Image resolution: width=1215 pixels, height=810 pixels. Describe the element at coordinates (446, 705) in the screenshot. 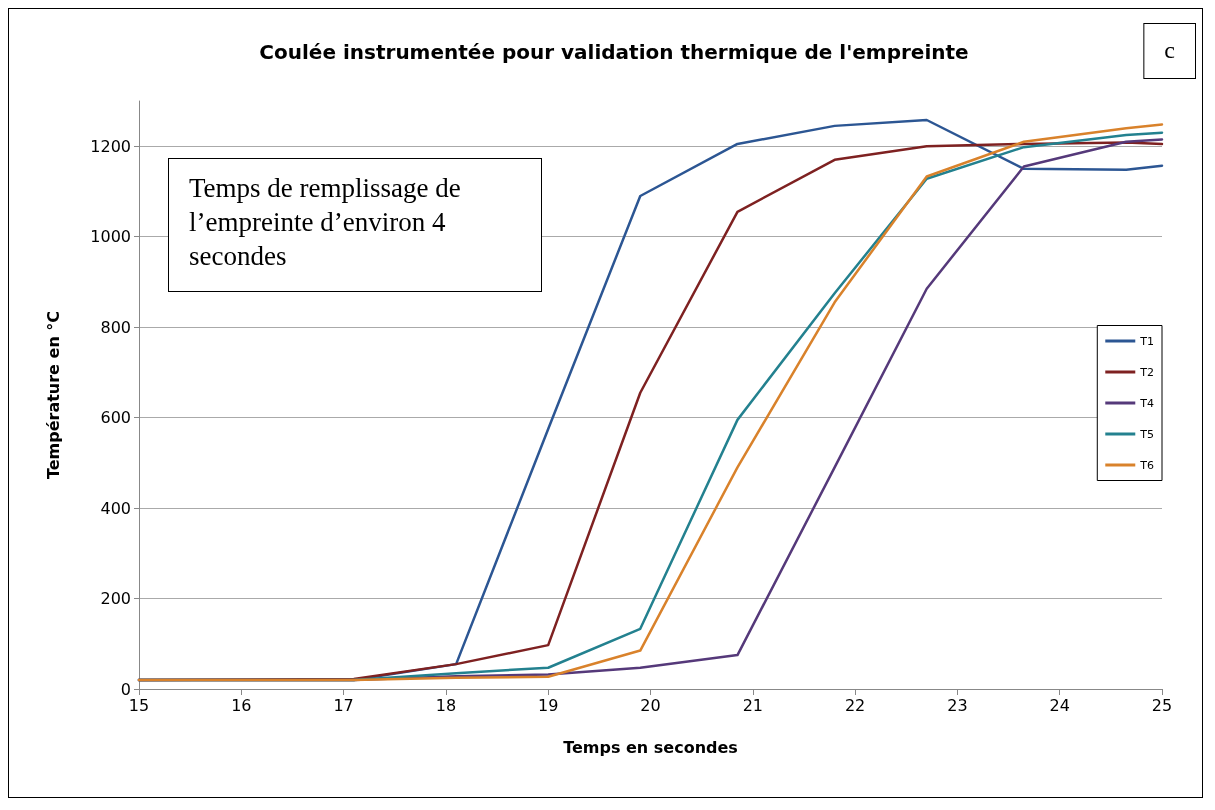

I see `x-tick-label: 18` at that location.